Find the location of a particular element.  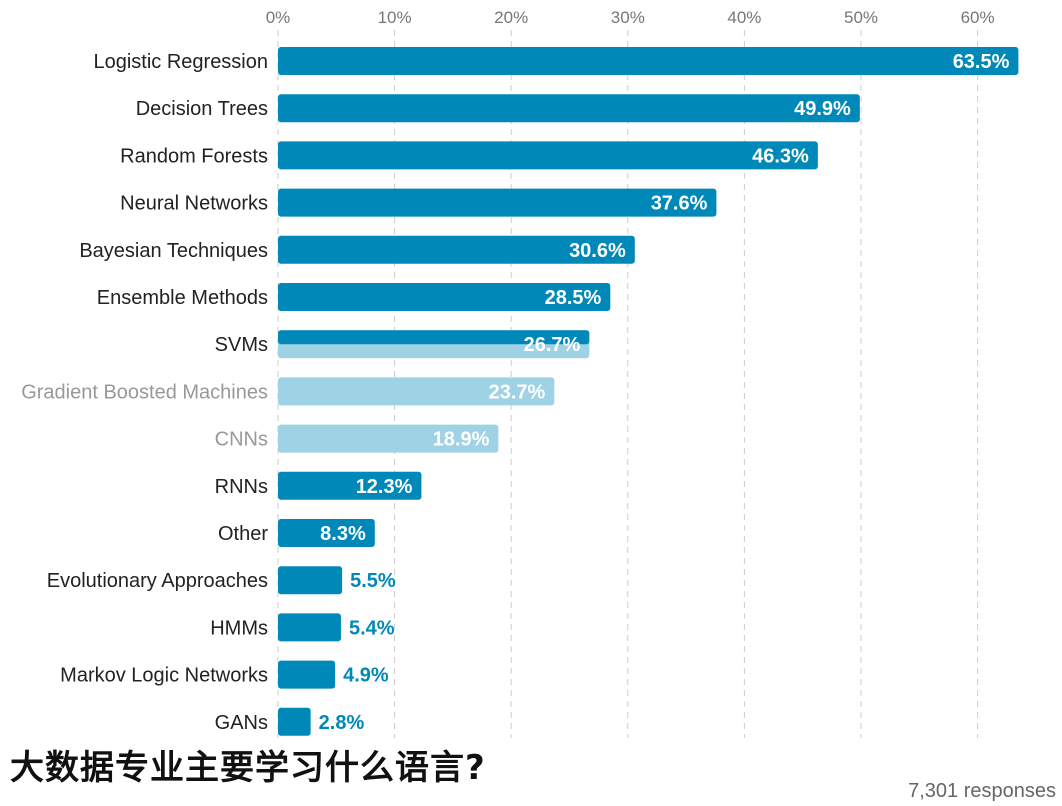

value-label: 46.3% is located at coordinates (780, 156).